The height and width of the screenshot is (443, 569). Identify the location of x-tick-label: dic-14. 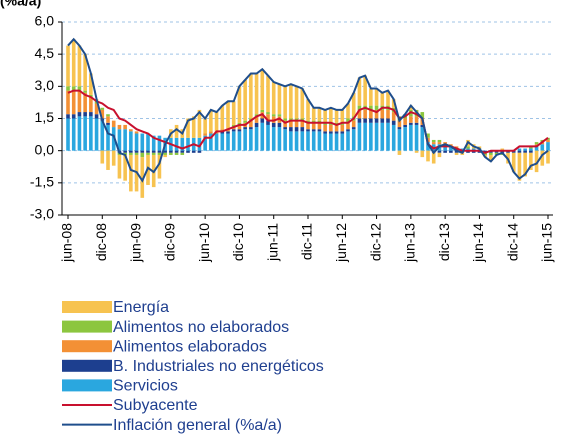
(512, 242).